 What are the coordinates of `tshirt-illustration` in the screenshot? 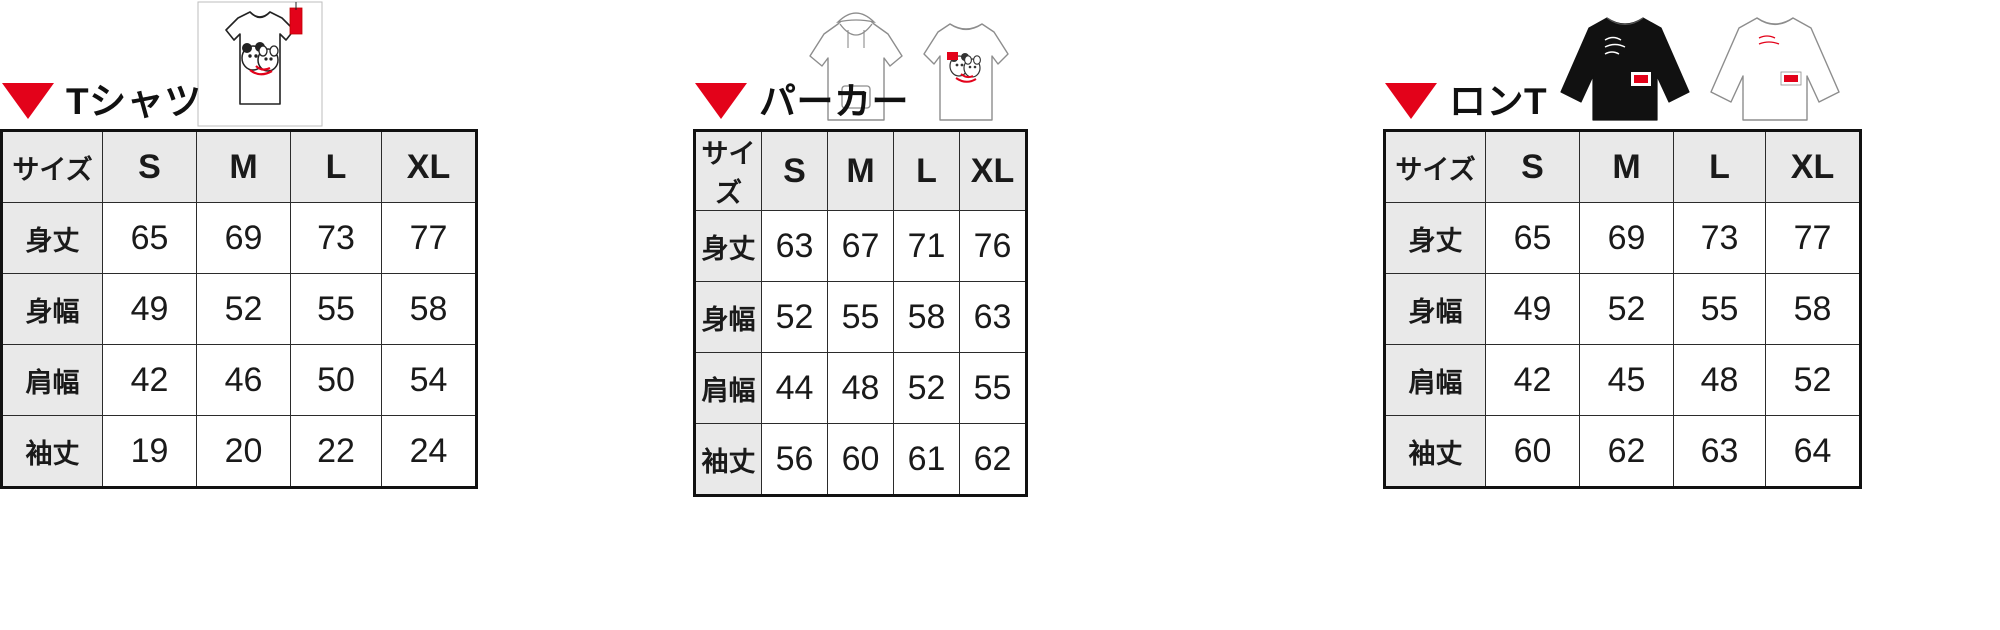 It's located at (260, 64).